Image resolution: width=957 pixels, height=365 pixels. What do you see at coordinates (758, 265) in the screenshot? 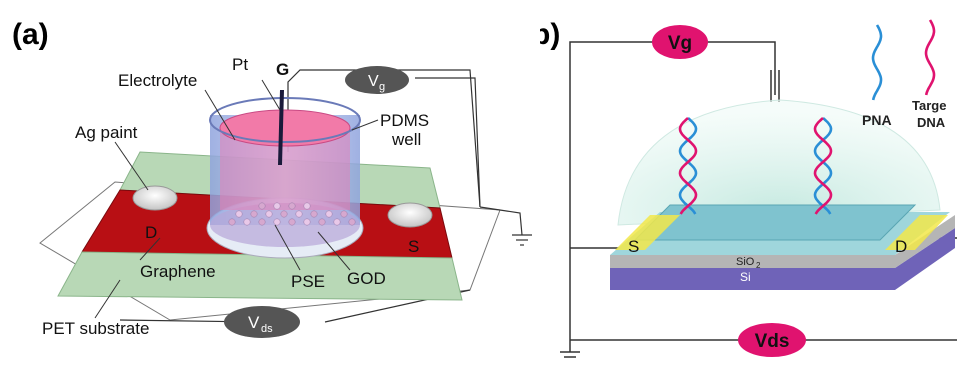
I see `label-sio2-sub: 2` at bounding box center [758, 265].